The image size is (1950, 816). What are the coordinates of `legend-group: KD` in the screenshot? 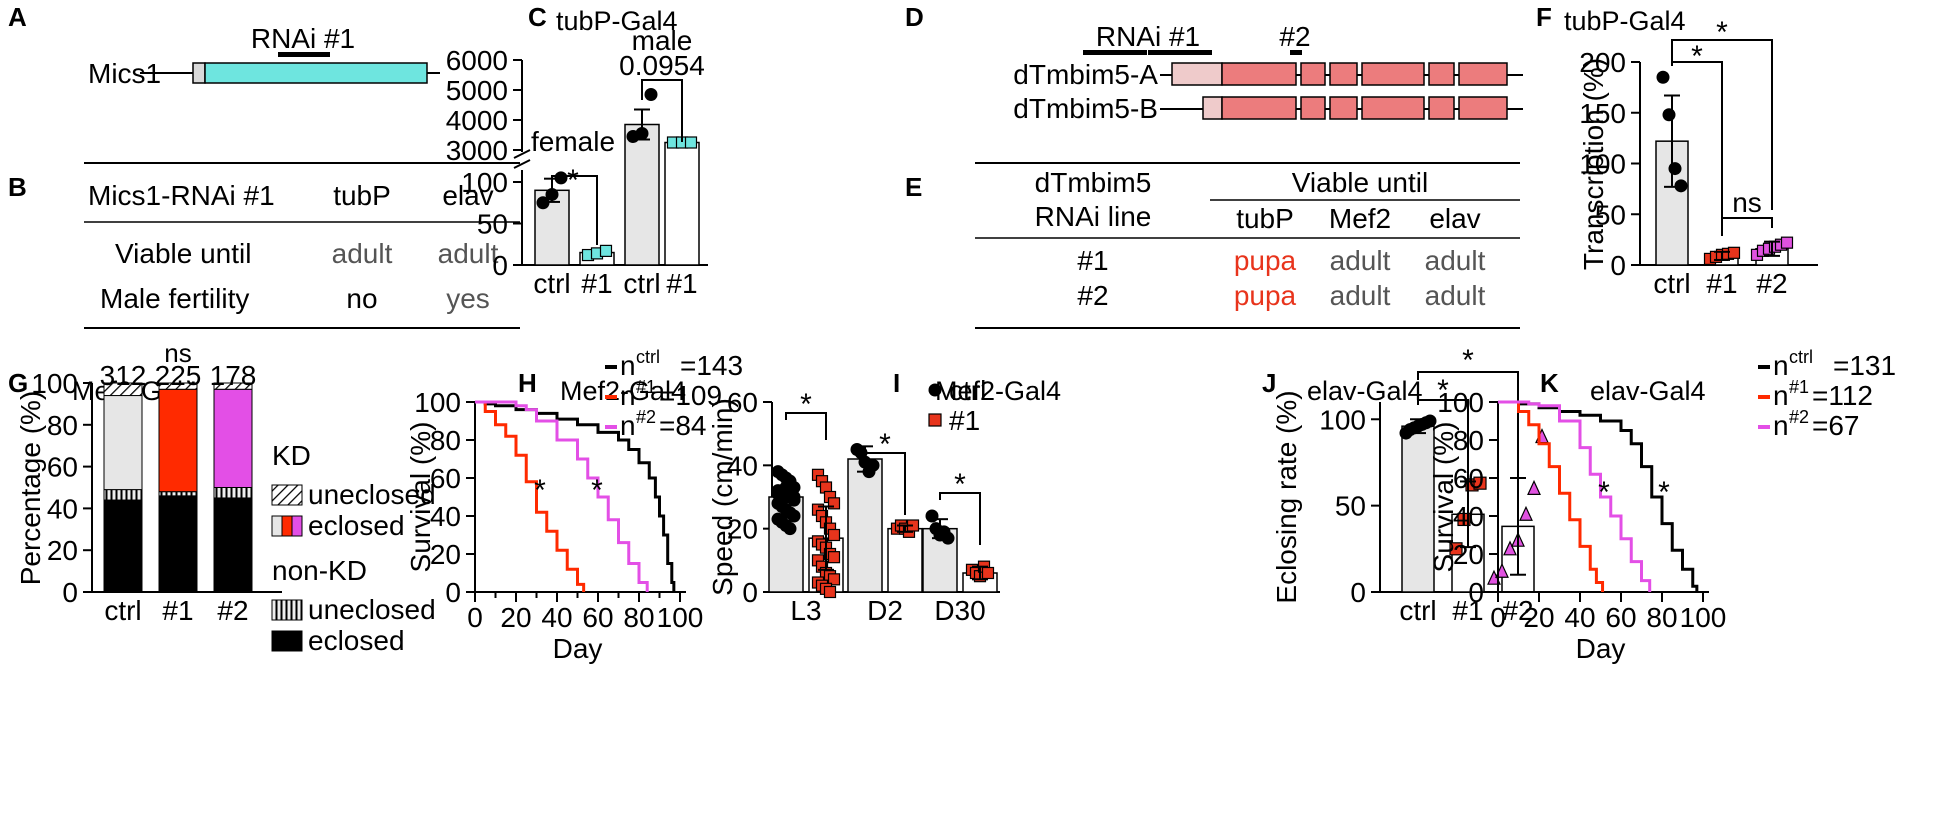 It's located at (291, 455).